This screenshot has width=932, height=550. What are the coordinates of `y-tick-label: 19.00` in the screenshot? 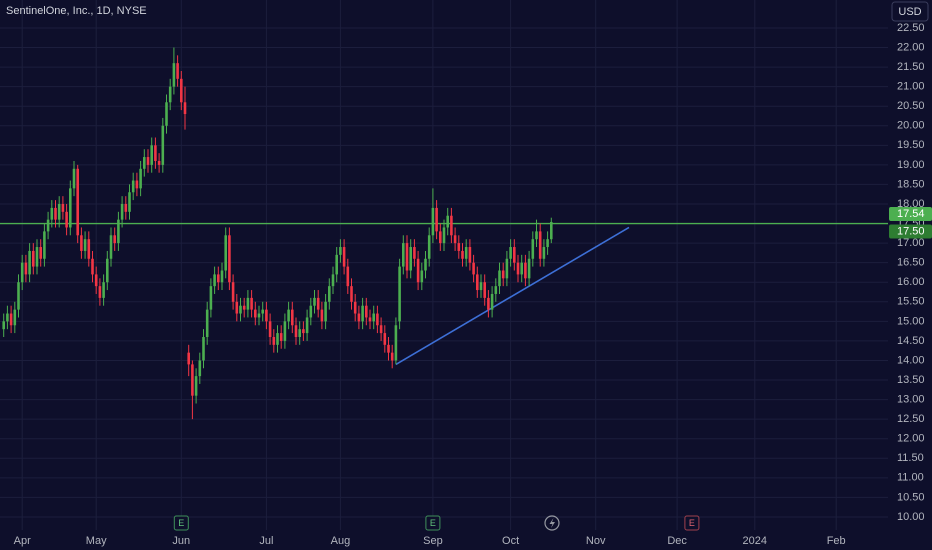 It's located at (911, 165).